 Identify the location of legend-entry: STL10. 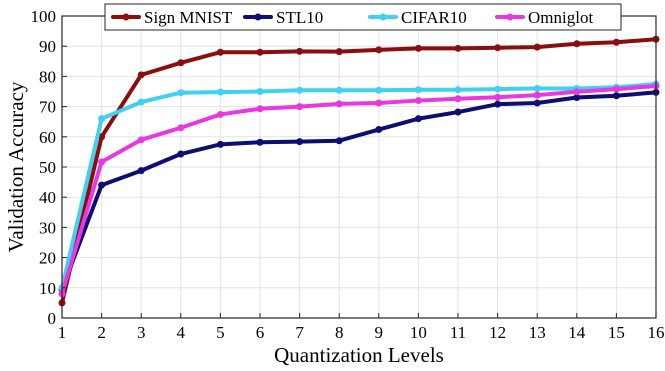
(283, 17).